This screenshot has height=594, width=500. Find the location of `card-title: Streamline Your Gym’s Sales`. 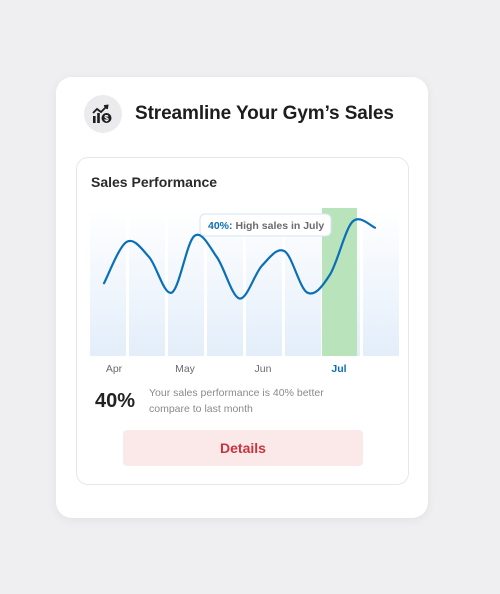

card-title: Streamline Your Gym’s Sales is located at coordinates (264, 113).